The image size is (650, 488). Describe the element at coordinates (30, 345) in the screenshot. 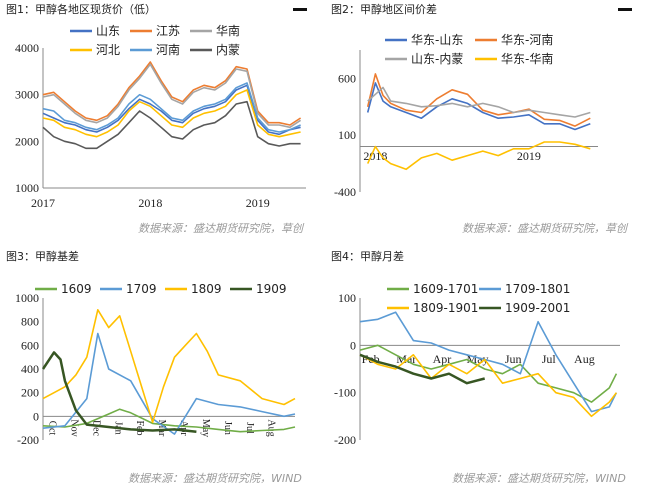

I see `p3-y-tick-4: 600` at that location.